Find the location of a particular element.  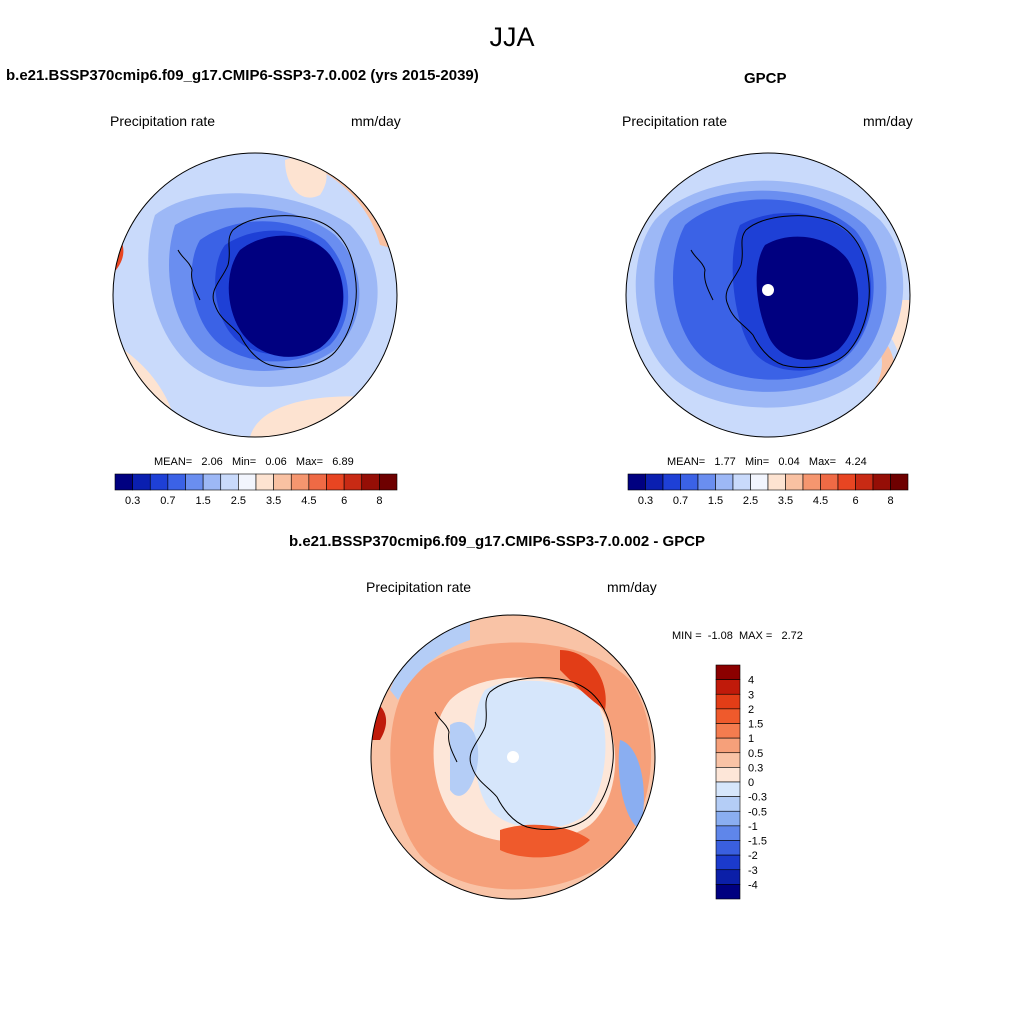

colorbar-tick-label: 3.5 is located at coordinates (273, 501).